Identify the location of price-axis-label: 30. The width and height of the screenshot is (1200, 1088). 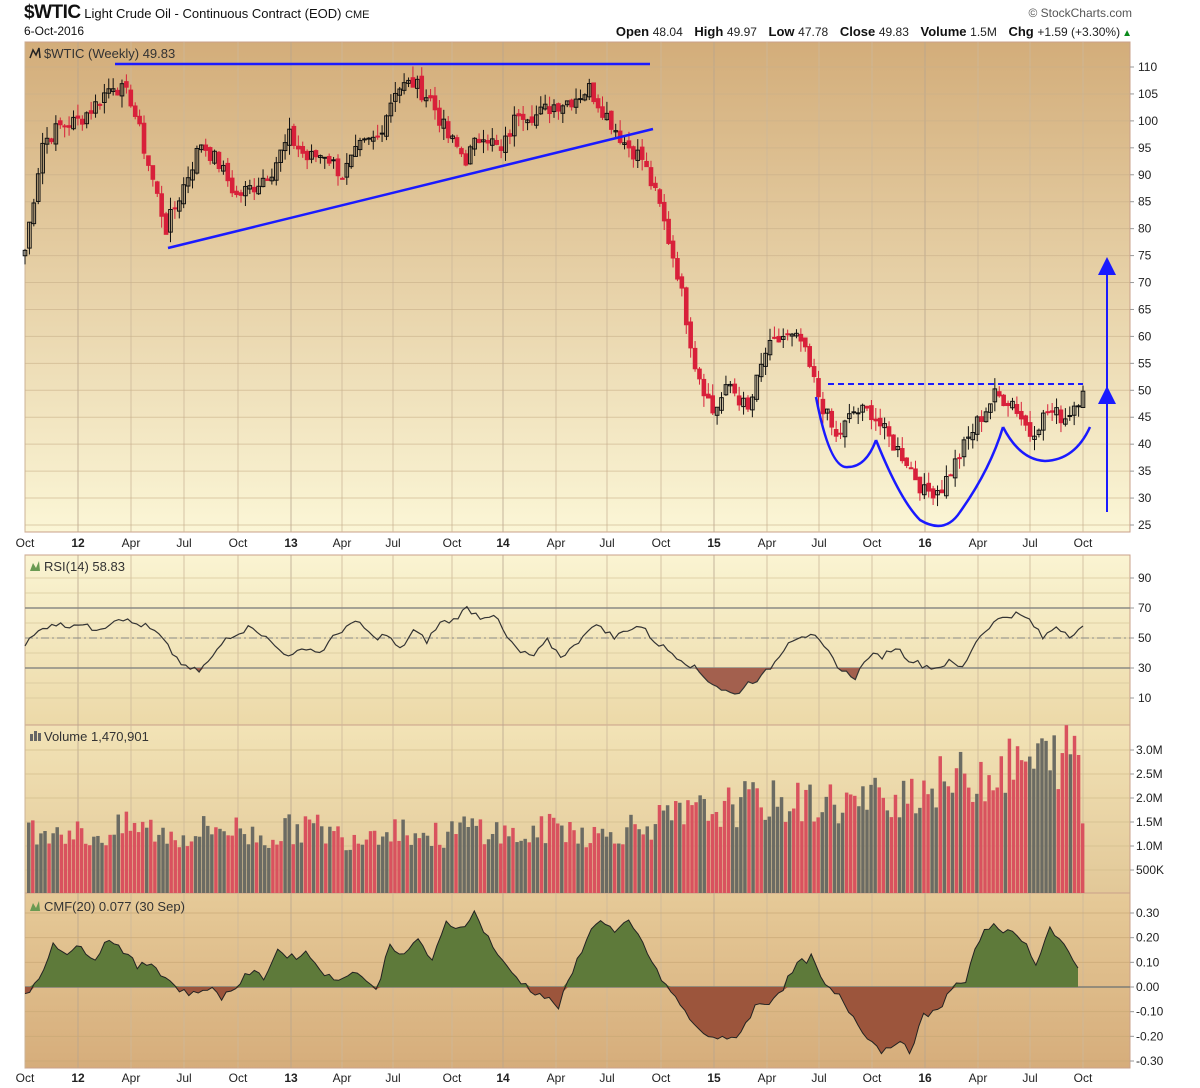
(1145, 498).